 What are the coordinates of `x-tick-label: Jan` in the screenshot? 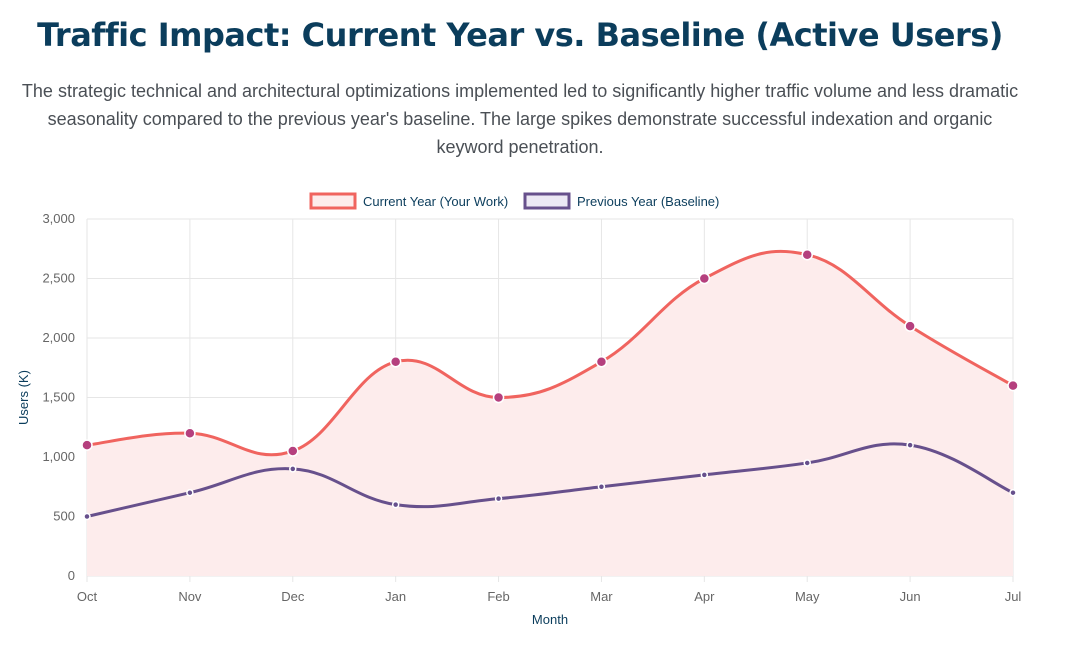 It's located at (395, 596).